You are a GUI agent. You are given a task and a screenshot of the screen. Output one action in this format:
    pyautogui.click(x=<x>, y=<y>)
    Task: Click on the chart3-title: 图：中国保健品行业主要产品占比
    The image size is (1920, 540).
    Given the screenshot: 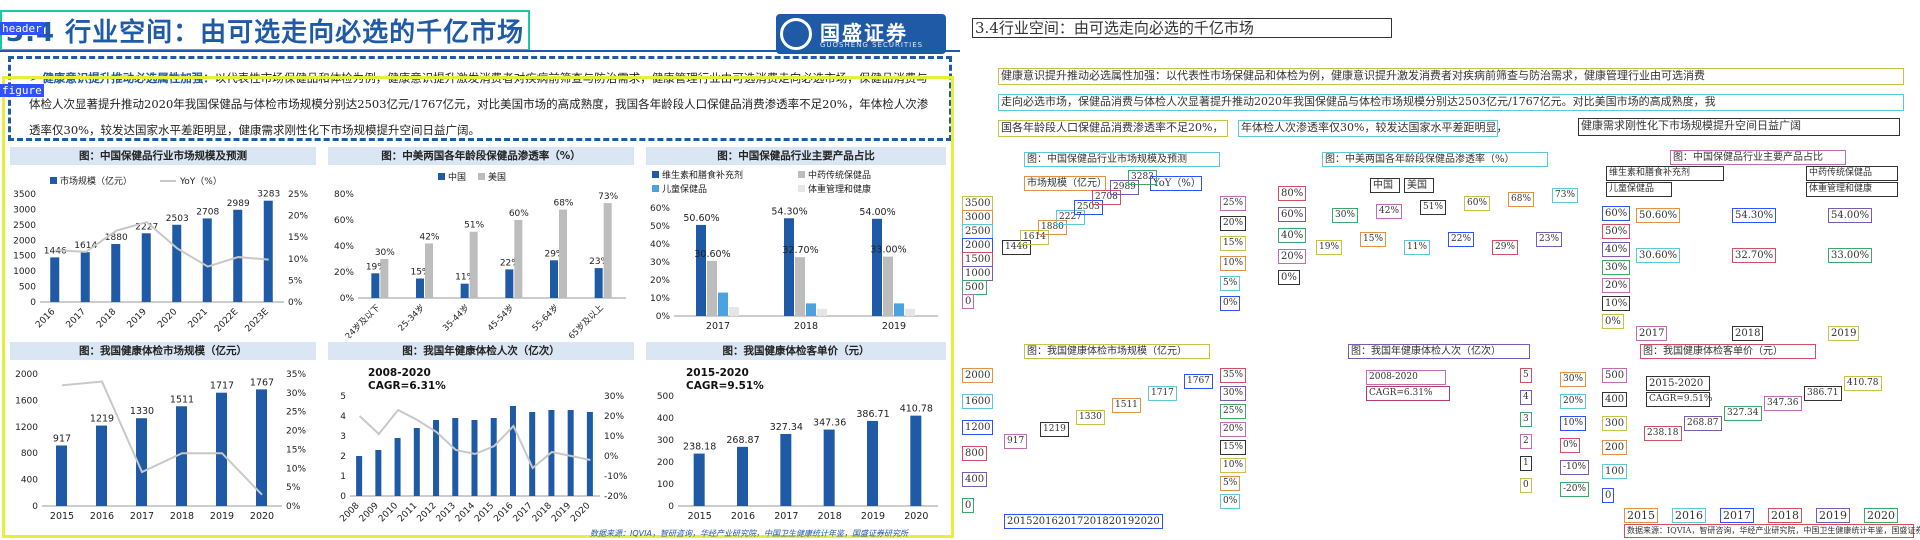 What is the action you would take?
    pyautogui.click(x=796, y=156)
    